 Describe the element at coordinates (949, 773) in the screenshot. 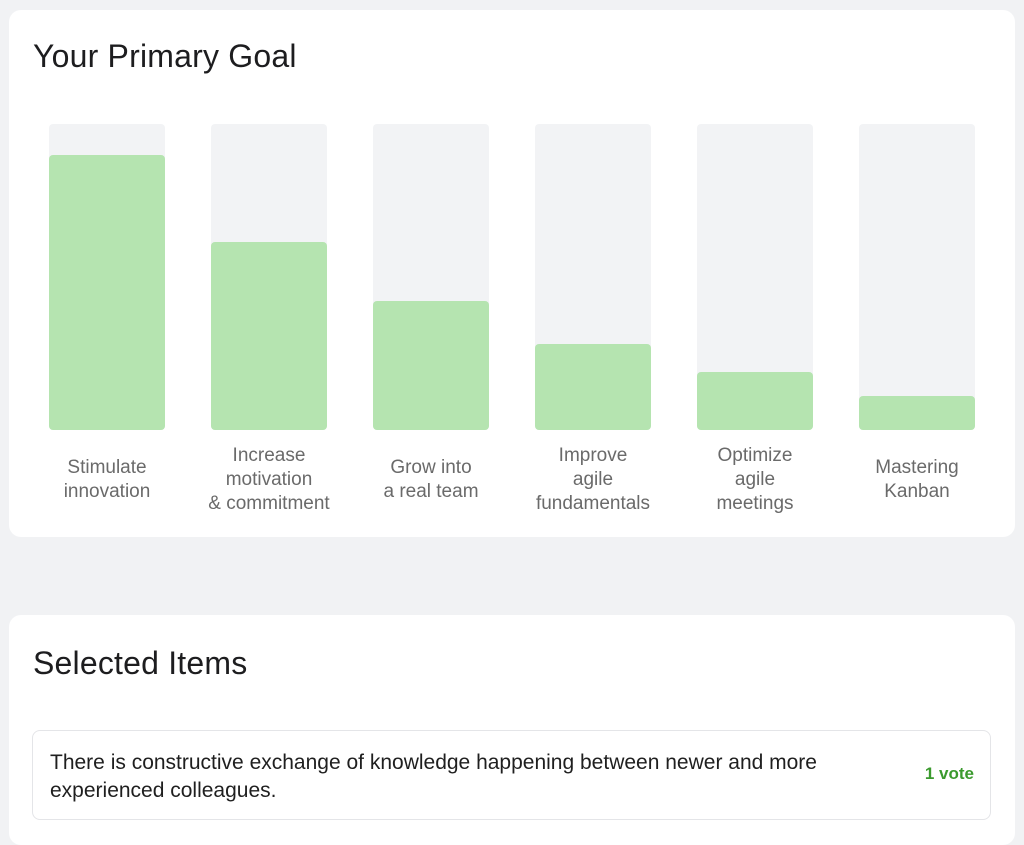

I see `vote-count: 1 vote` at that location.